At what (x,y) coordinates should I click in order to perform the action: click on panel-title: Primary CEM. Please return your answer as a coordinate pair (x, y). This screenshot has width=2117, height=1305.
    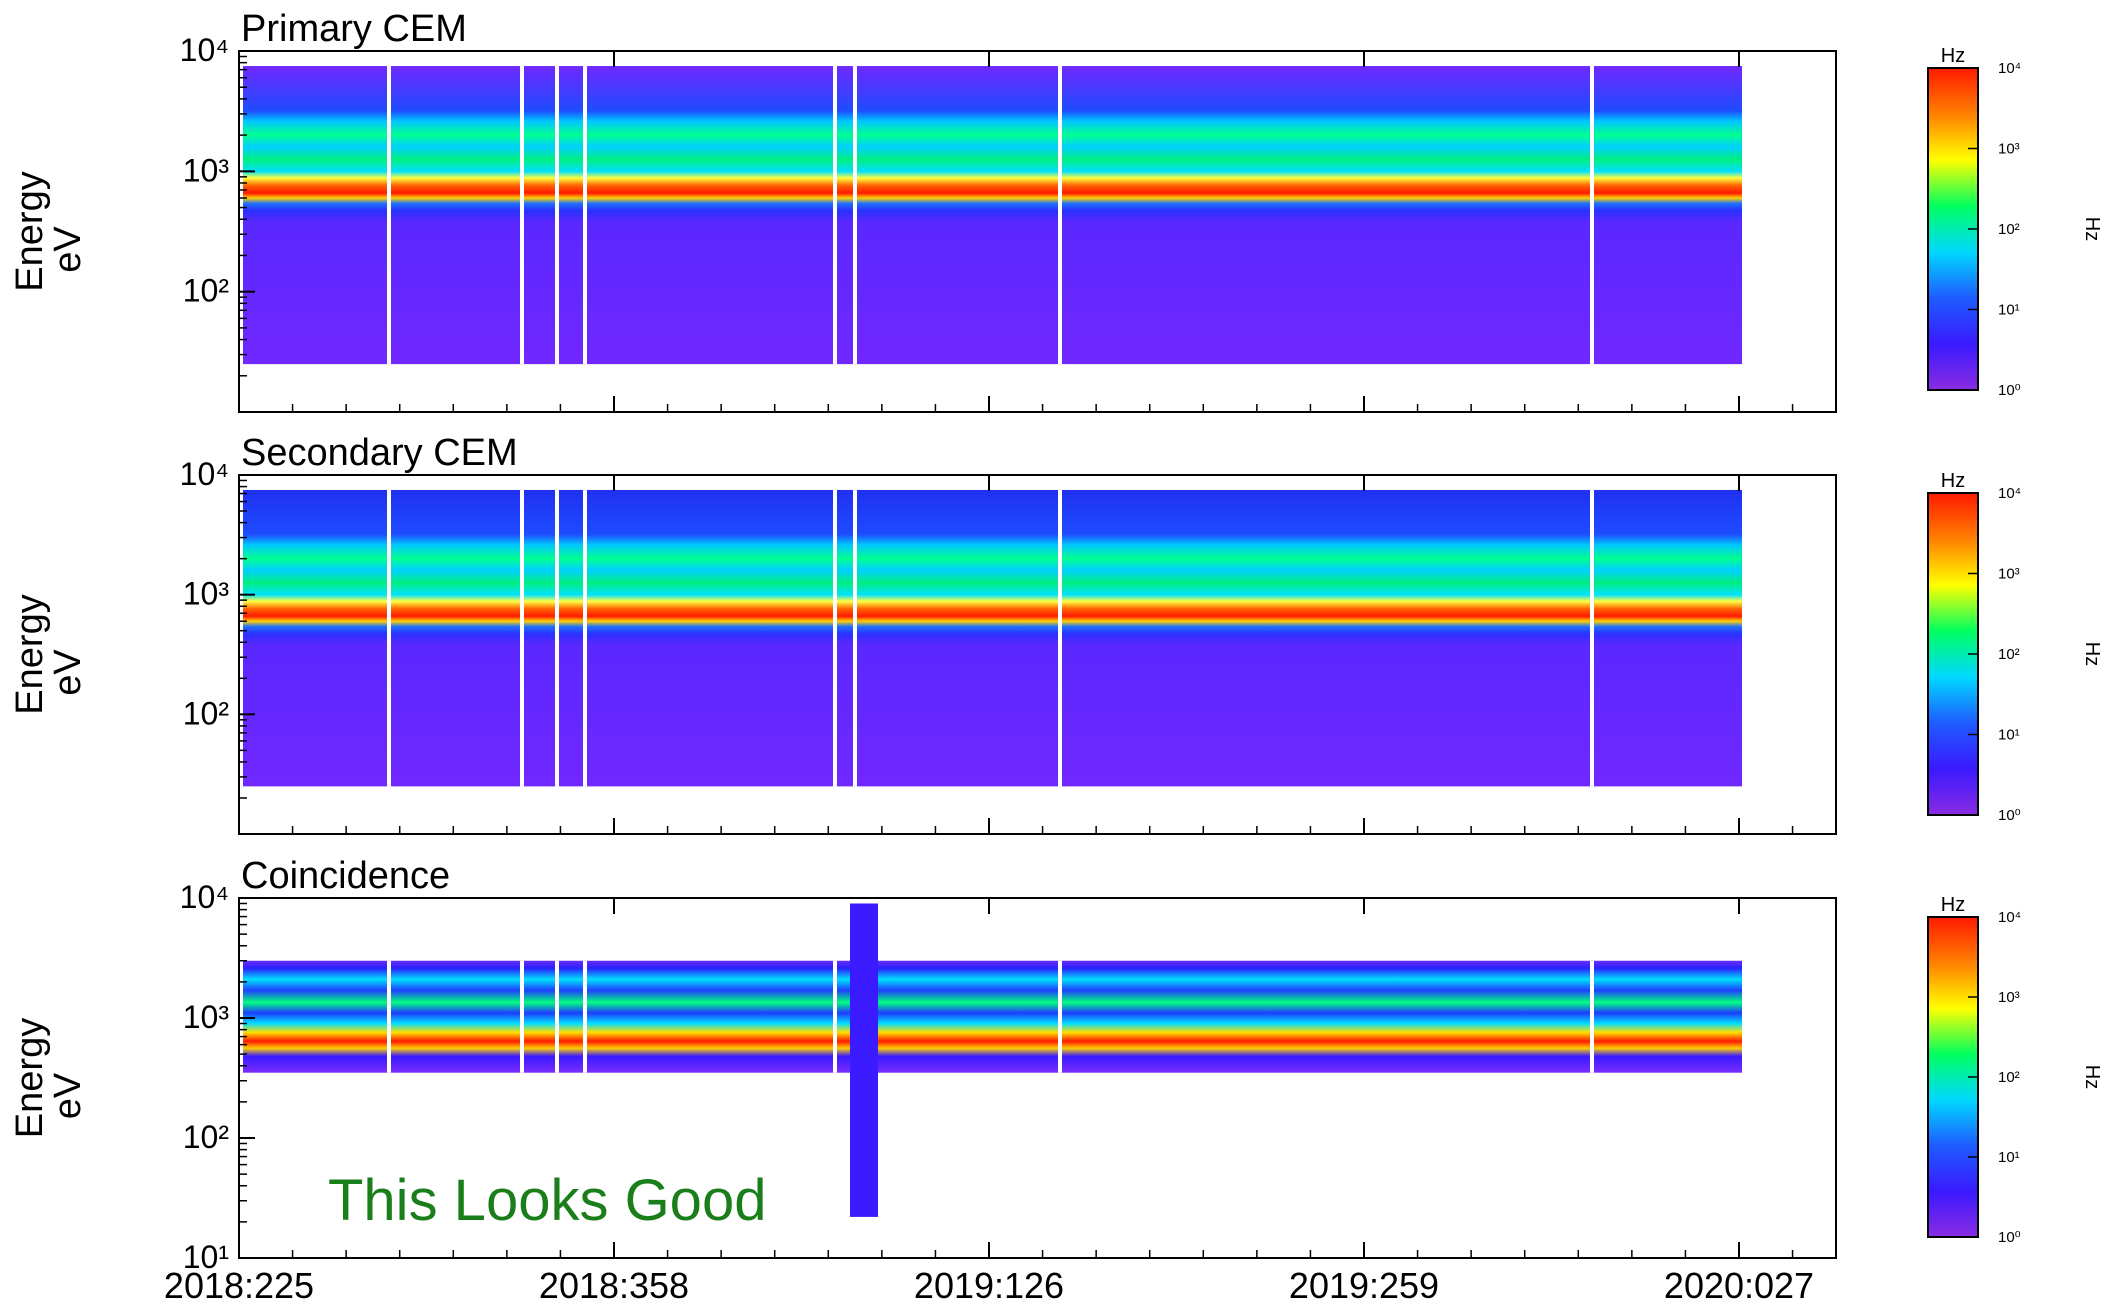
    Looking at the image, I should click on (354, 29).